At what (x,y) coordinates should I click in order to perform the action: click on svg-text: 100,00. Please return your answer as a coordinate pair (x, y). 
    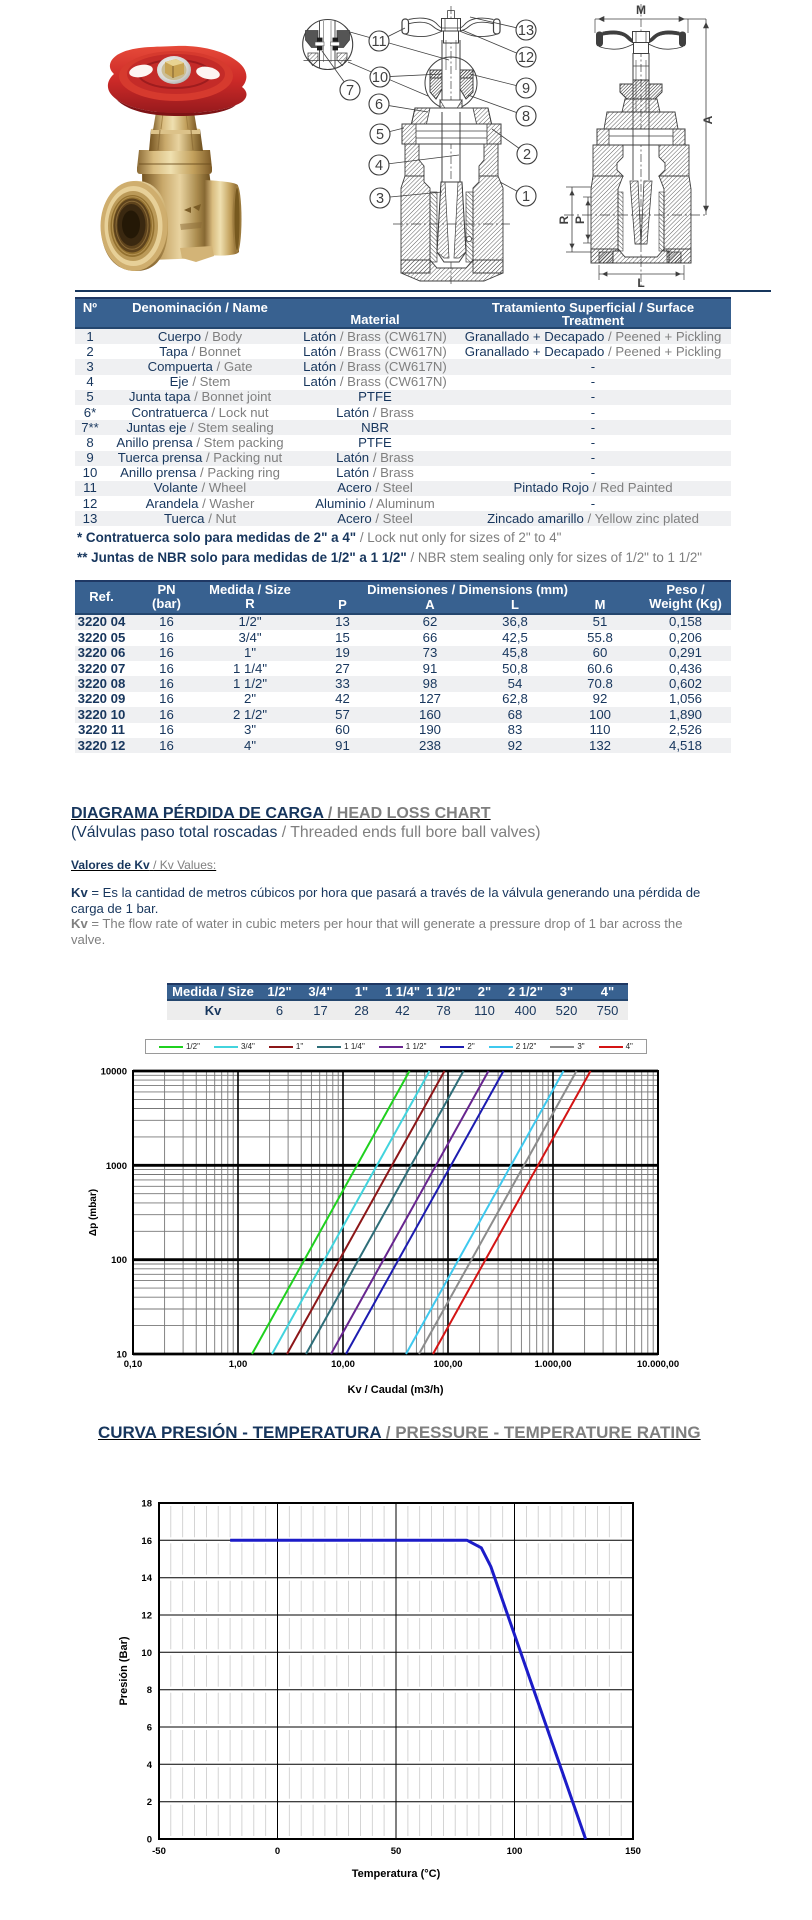
    Looking at the image, I should click on (447, 1364).